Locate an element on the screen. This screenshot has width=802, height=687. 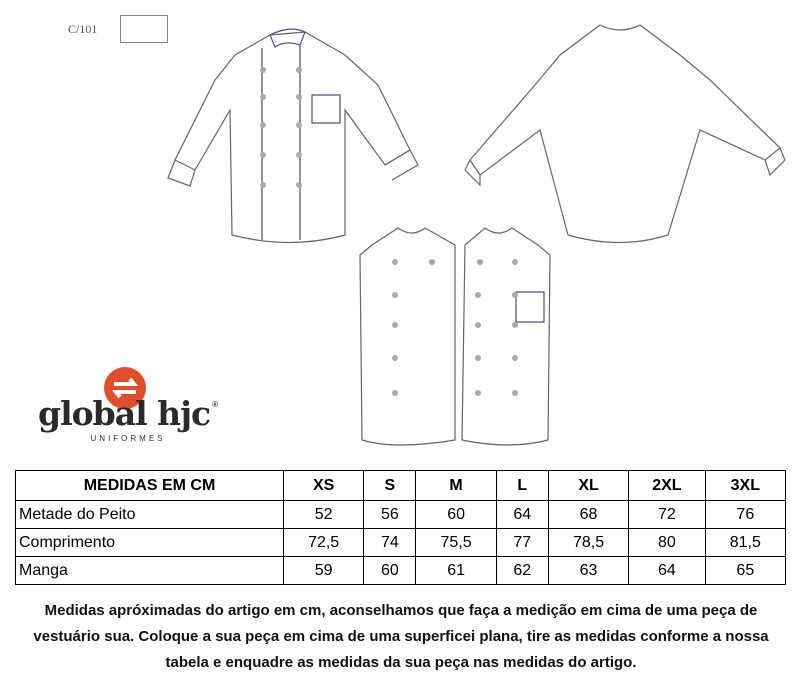
cell: 56 is located at coordinates (390, 514).